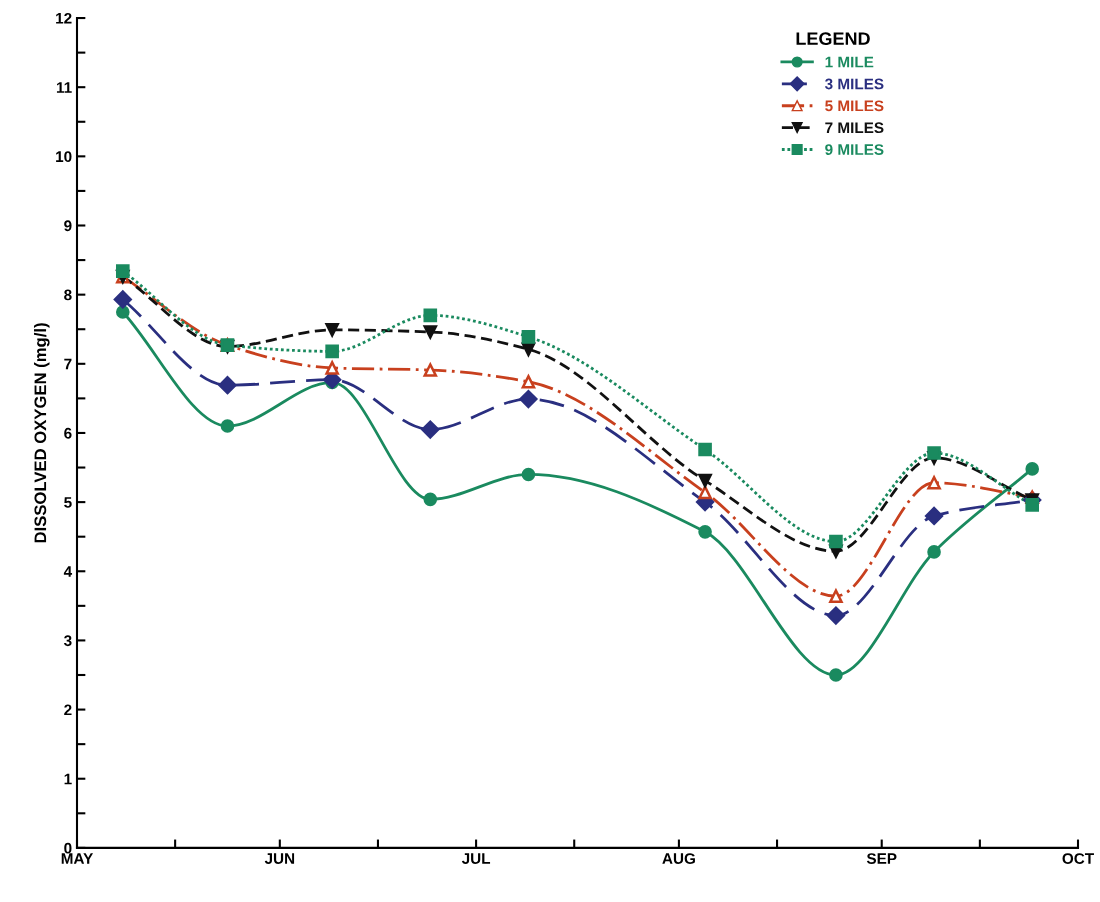 The width and height of the screenshot is (1100, 902). Describe the element at coordinates (64, 87) in the screenshot. I see `y-tick-label: 11` at that location.